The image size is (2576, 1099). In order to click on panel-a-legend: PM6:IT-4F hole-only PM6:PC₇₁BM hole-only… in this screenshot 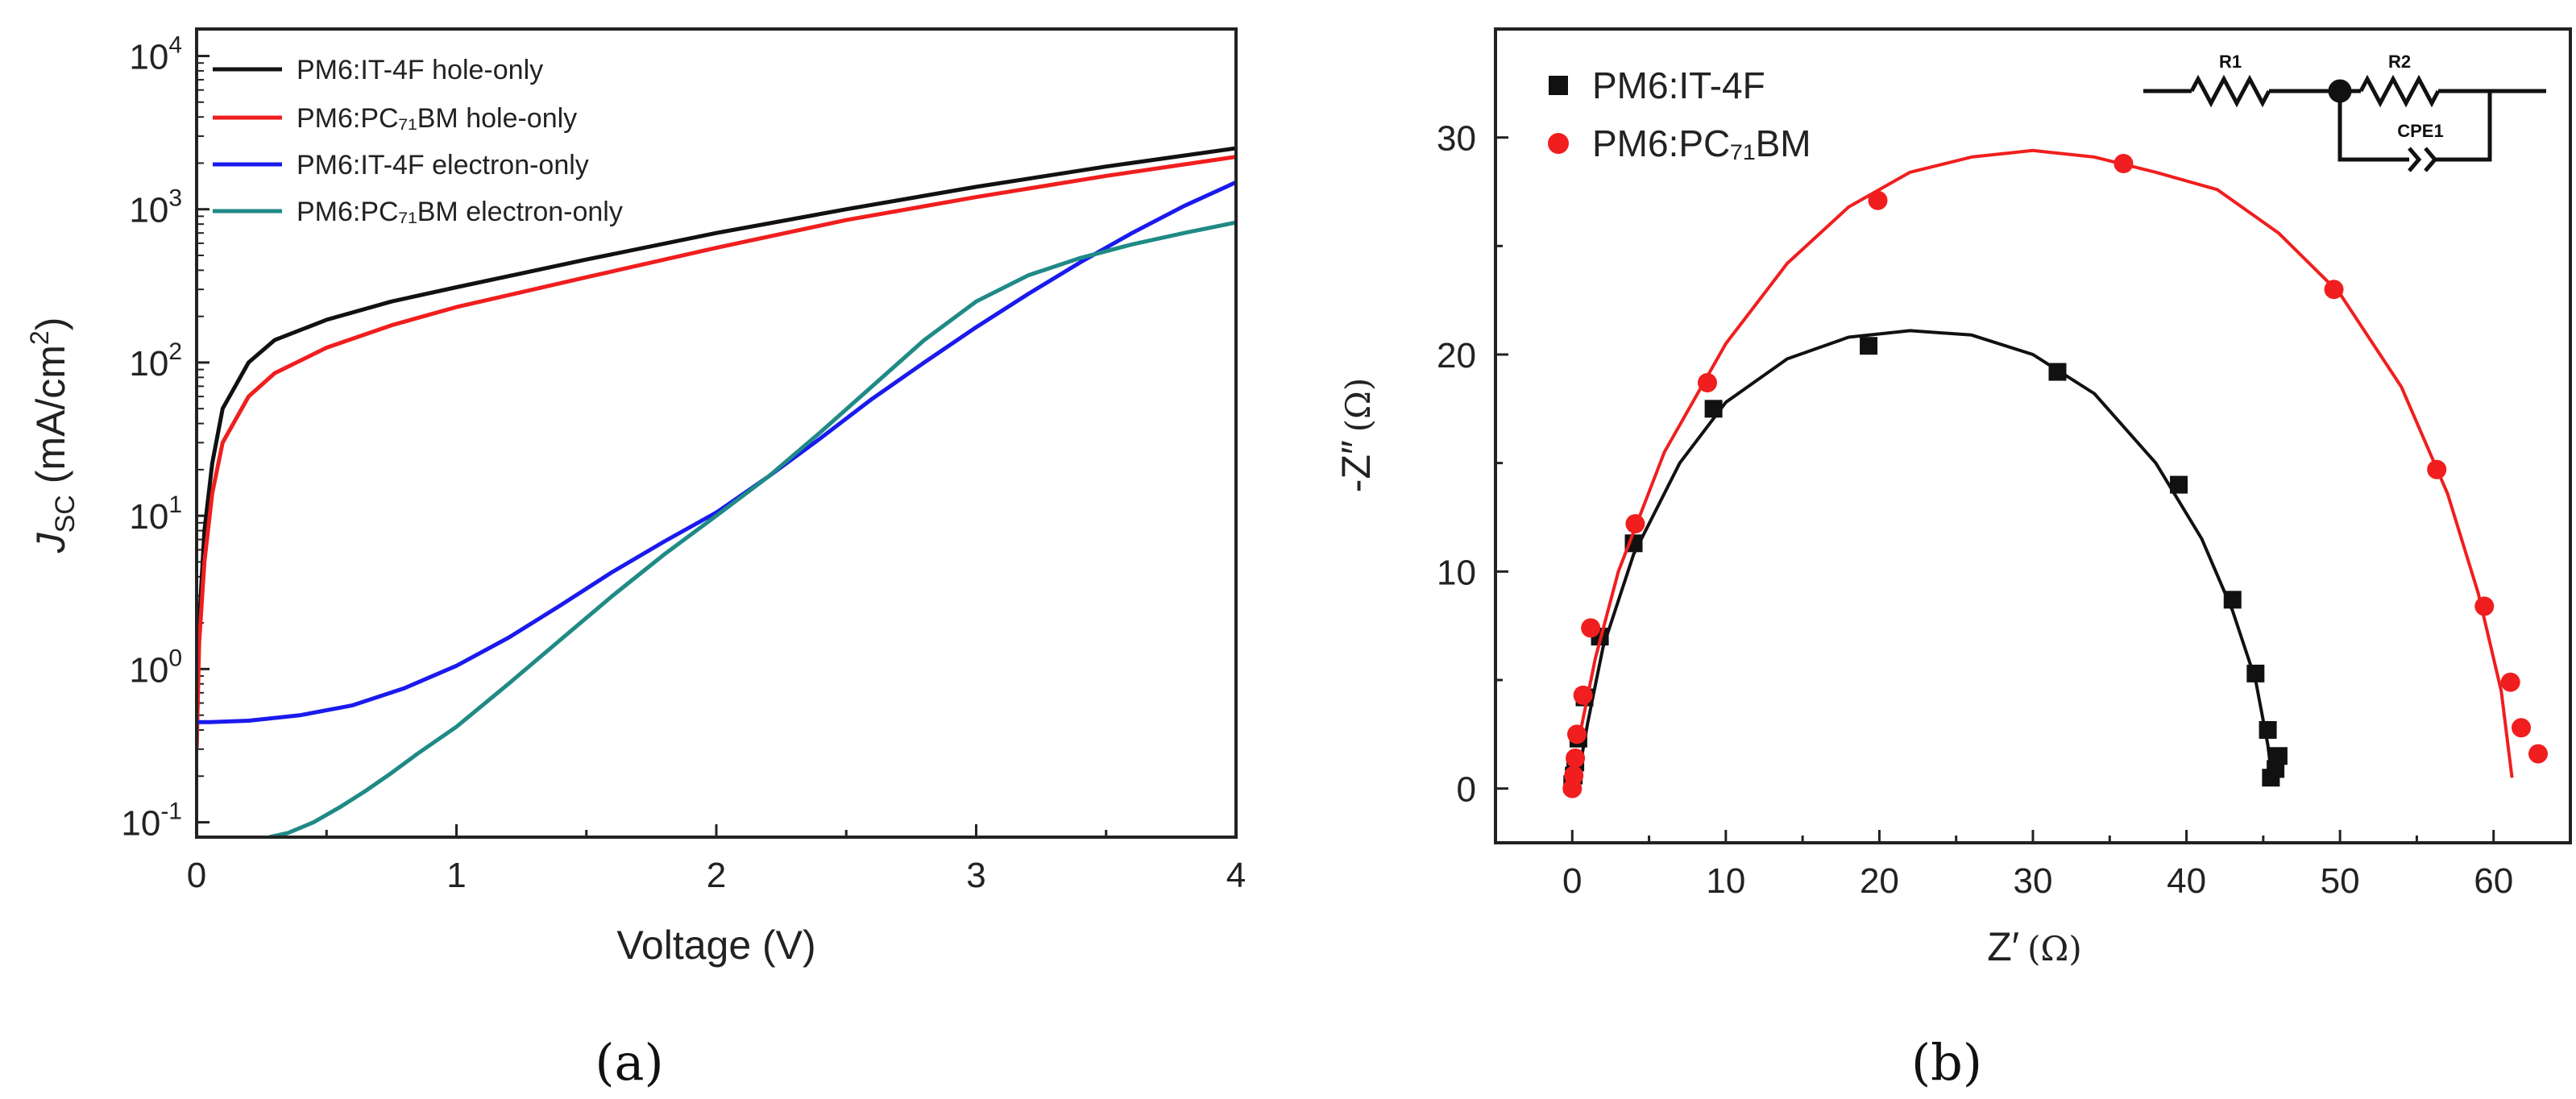, I will do `click(418, 141)`.